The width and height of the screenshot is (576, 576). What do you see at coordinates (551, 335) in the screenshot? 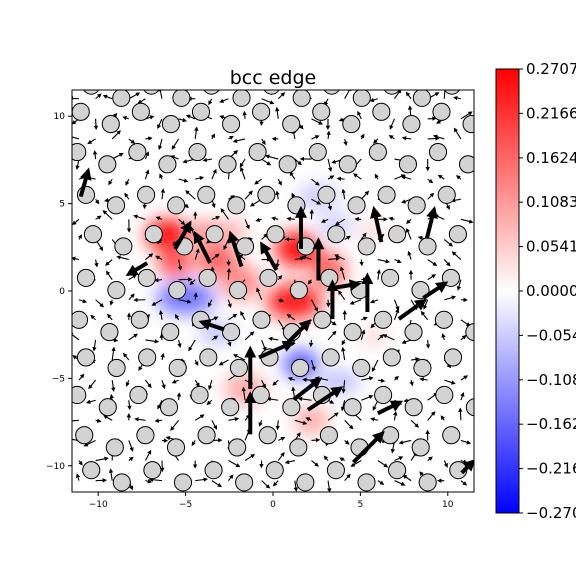
I see `colorbar-tick-label-6: −0.0541` at bounding box center [551, 335].